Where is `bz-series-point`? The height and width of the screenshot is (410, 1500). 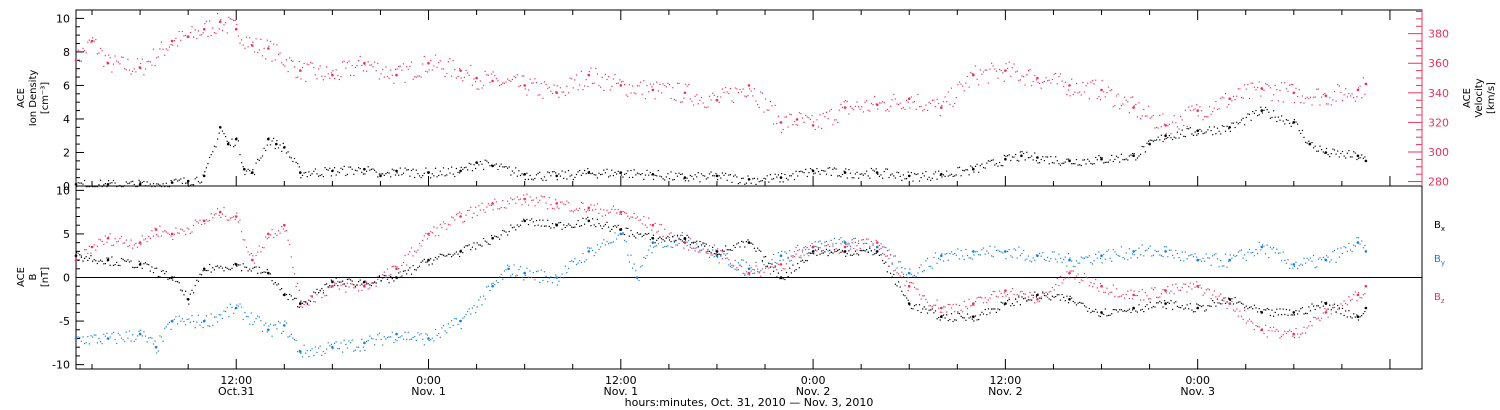
bz-series-point is located at coordinates (236, 216).